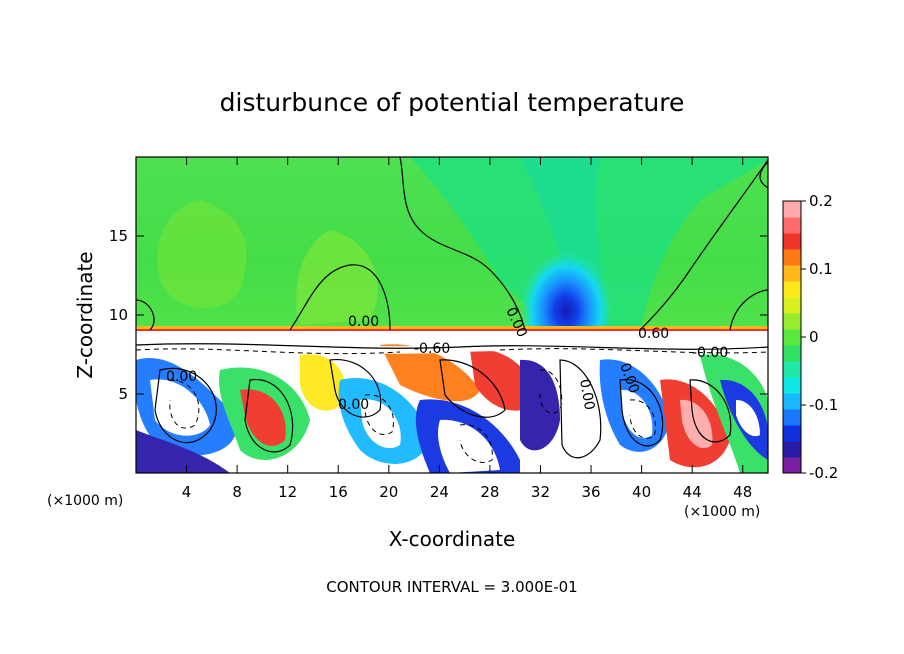  Describe the element at coordinates (710, 353) in the screenshot. I see `contour-label: -0.00` at that location.